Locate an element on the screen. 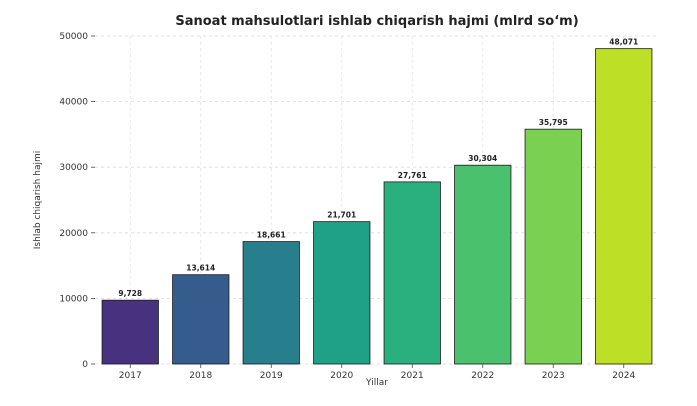  bar-2022 is located at coordinates (483, 264).